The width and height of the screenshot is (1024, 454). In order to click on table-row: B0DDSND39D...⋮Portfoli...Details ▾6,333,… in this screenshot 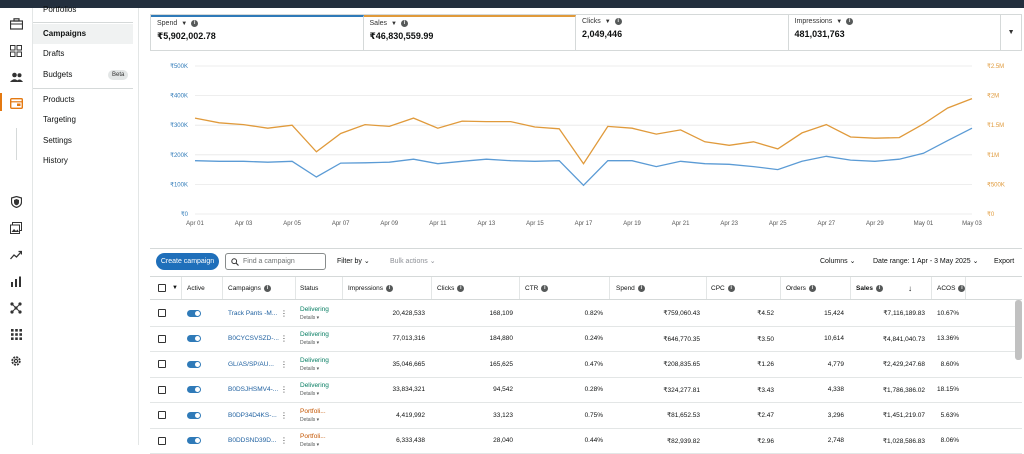, I will do `click(586, 441)`.